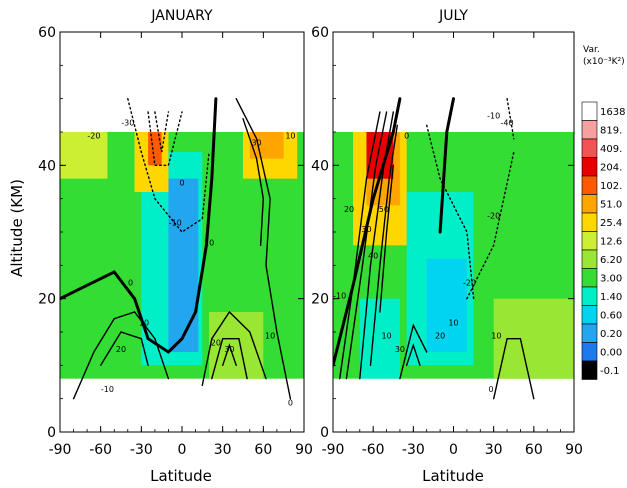  I want to click on colorbar-label: 819., so click(611, 130).